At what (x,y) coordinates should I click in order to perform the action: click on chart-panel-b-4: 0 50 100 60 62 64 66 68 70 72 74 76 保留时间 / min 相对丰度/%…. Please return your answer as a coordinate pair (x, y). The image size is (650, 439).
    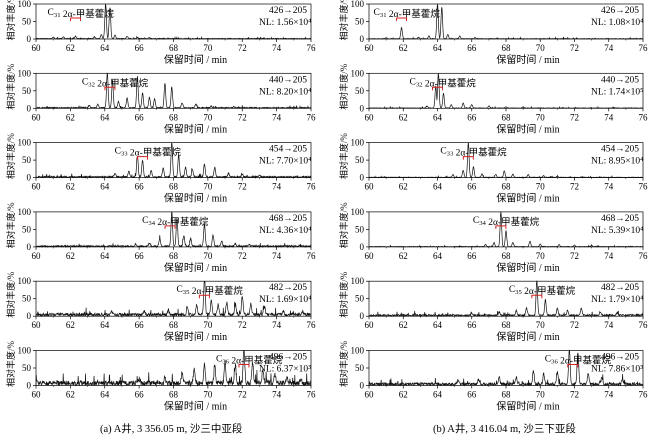
    Looking at the image, I should click on (493, 238).